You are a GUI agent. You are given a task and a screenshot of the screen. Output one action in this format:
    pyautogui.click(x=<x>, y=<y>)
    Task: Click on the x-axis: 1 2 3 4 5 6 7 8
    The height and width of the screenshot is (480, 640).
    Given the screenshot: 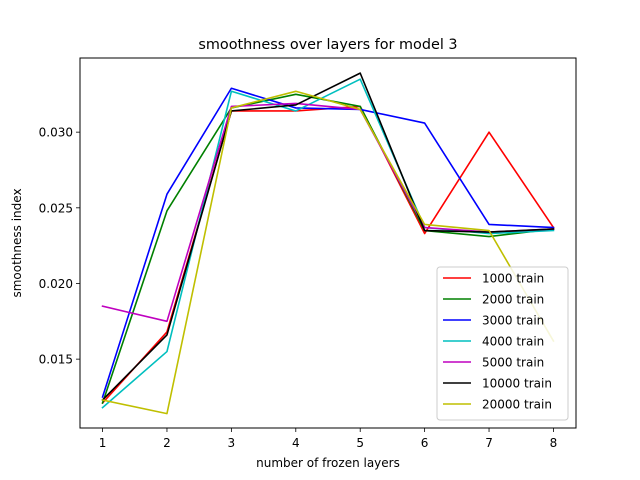 What is the action you would take?
    pyautogui.click(x=328, y=439)
    